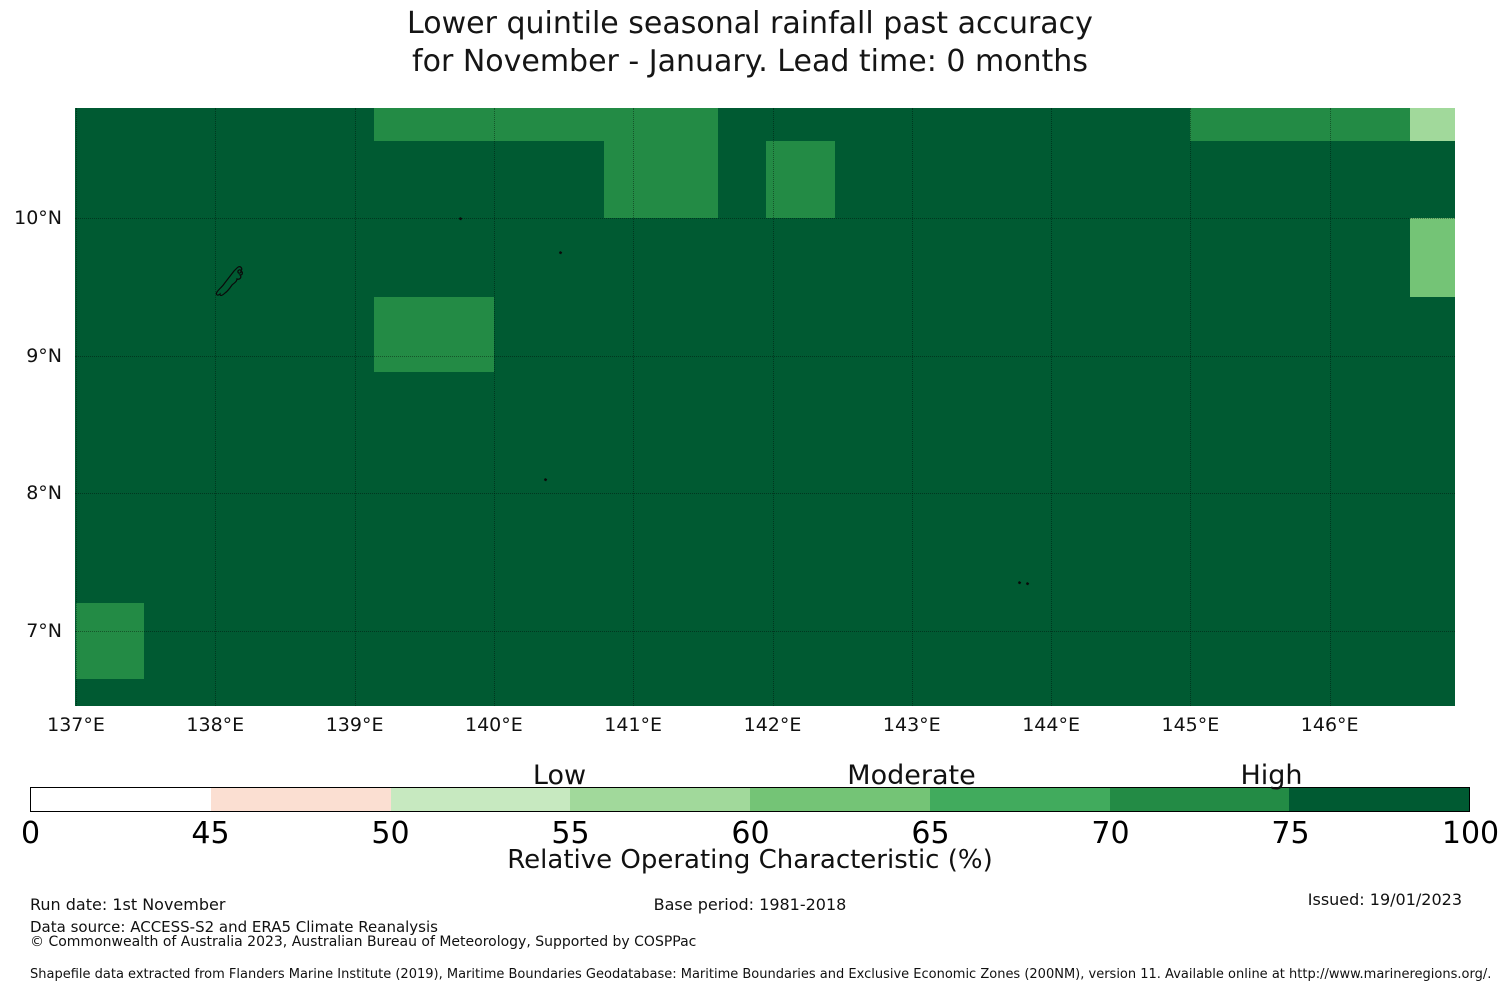 Image resolution: width=1500 pixels, height=990 pixels. What do you see at coordinates (38, 218) in the screenshot?
I see `y-tick-10°N: 10°N` at bounding box center [38, 218].